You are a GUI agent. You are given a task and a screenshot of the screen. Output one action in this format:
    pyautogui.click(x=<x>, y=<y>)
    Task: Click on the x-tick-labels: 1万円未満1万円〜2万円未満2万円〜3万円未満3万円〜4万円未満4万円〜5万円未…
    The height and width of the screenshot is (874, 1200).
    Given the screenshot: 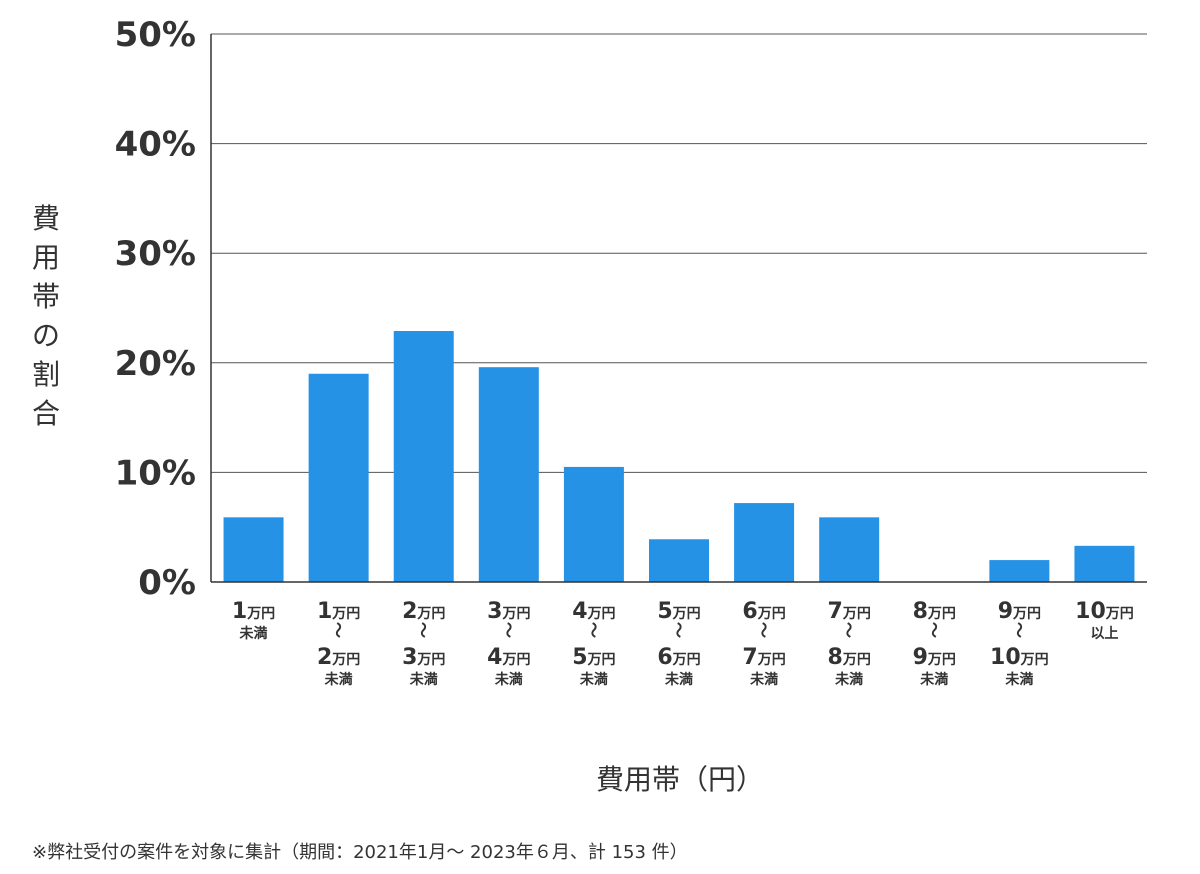 What is the action you would take?
    pyautogui.click(x=683, y=643)
    